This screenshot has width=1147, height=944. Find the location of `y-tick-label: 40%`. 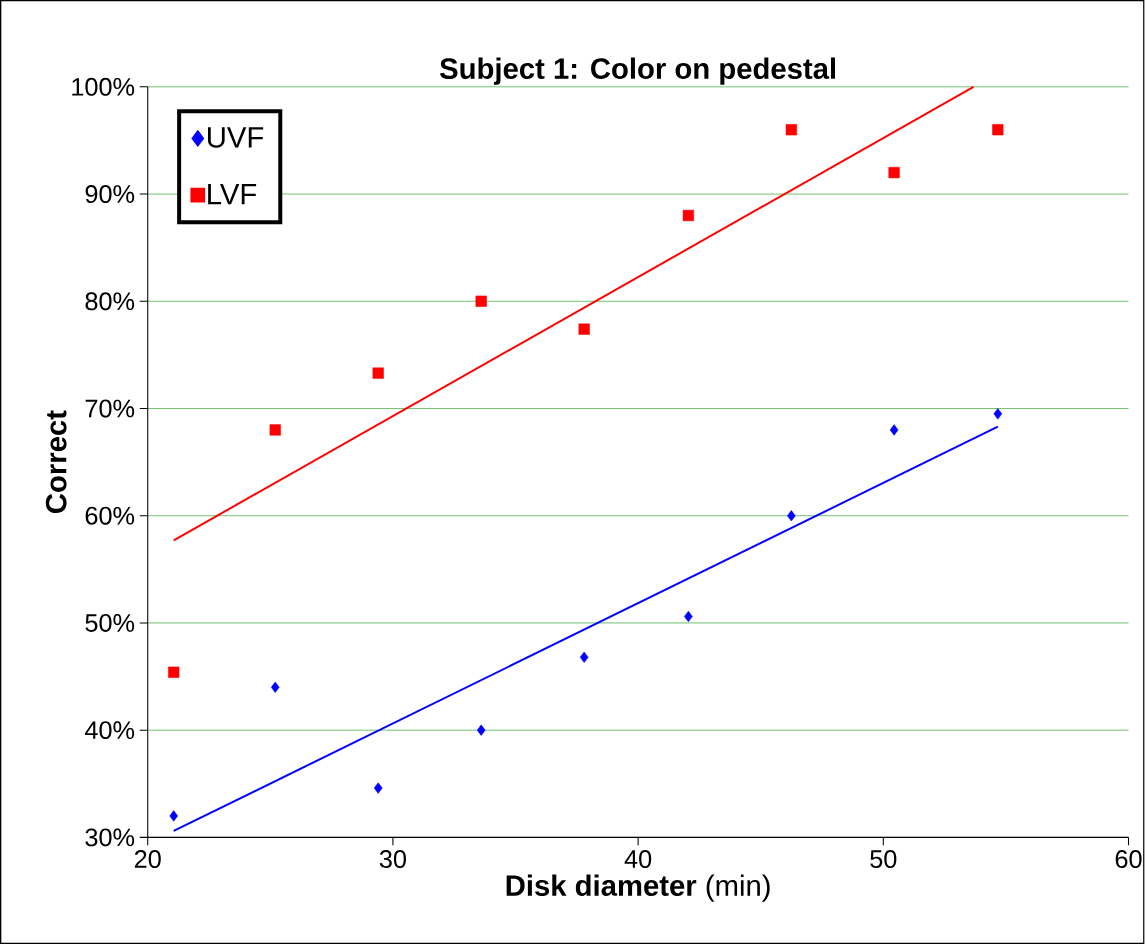

y-tick-label: 40% is located at coordinates (110, 730).